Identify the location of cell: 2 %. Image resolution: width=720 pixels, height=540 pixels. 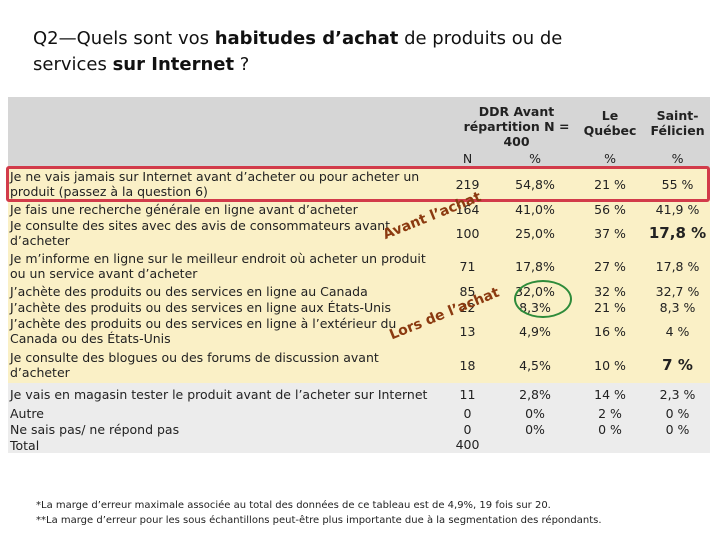
(610, 413).